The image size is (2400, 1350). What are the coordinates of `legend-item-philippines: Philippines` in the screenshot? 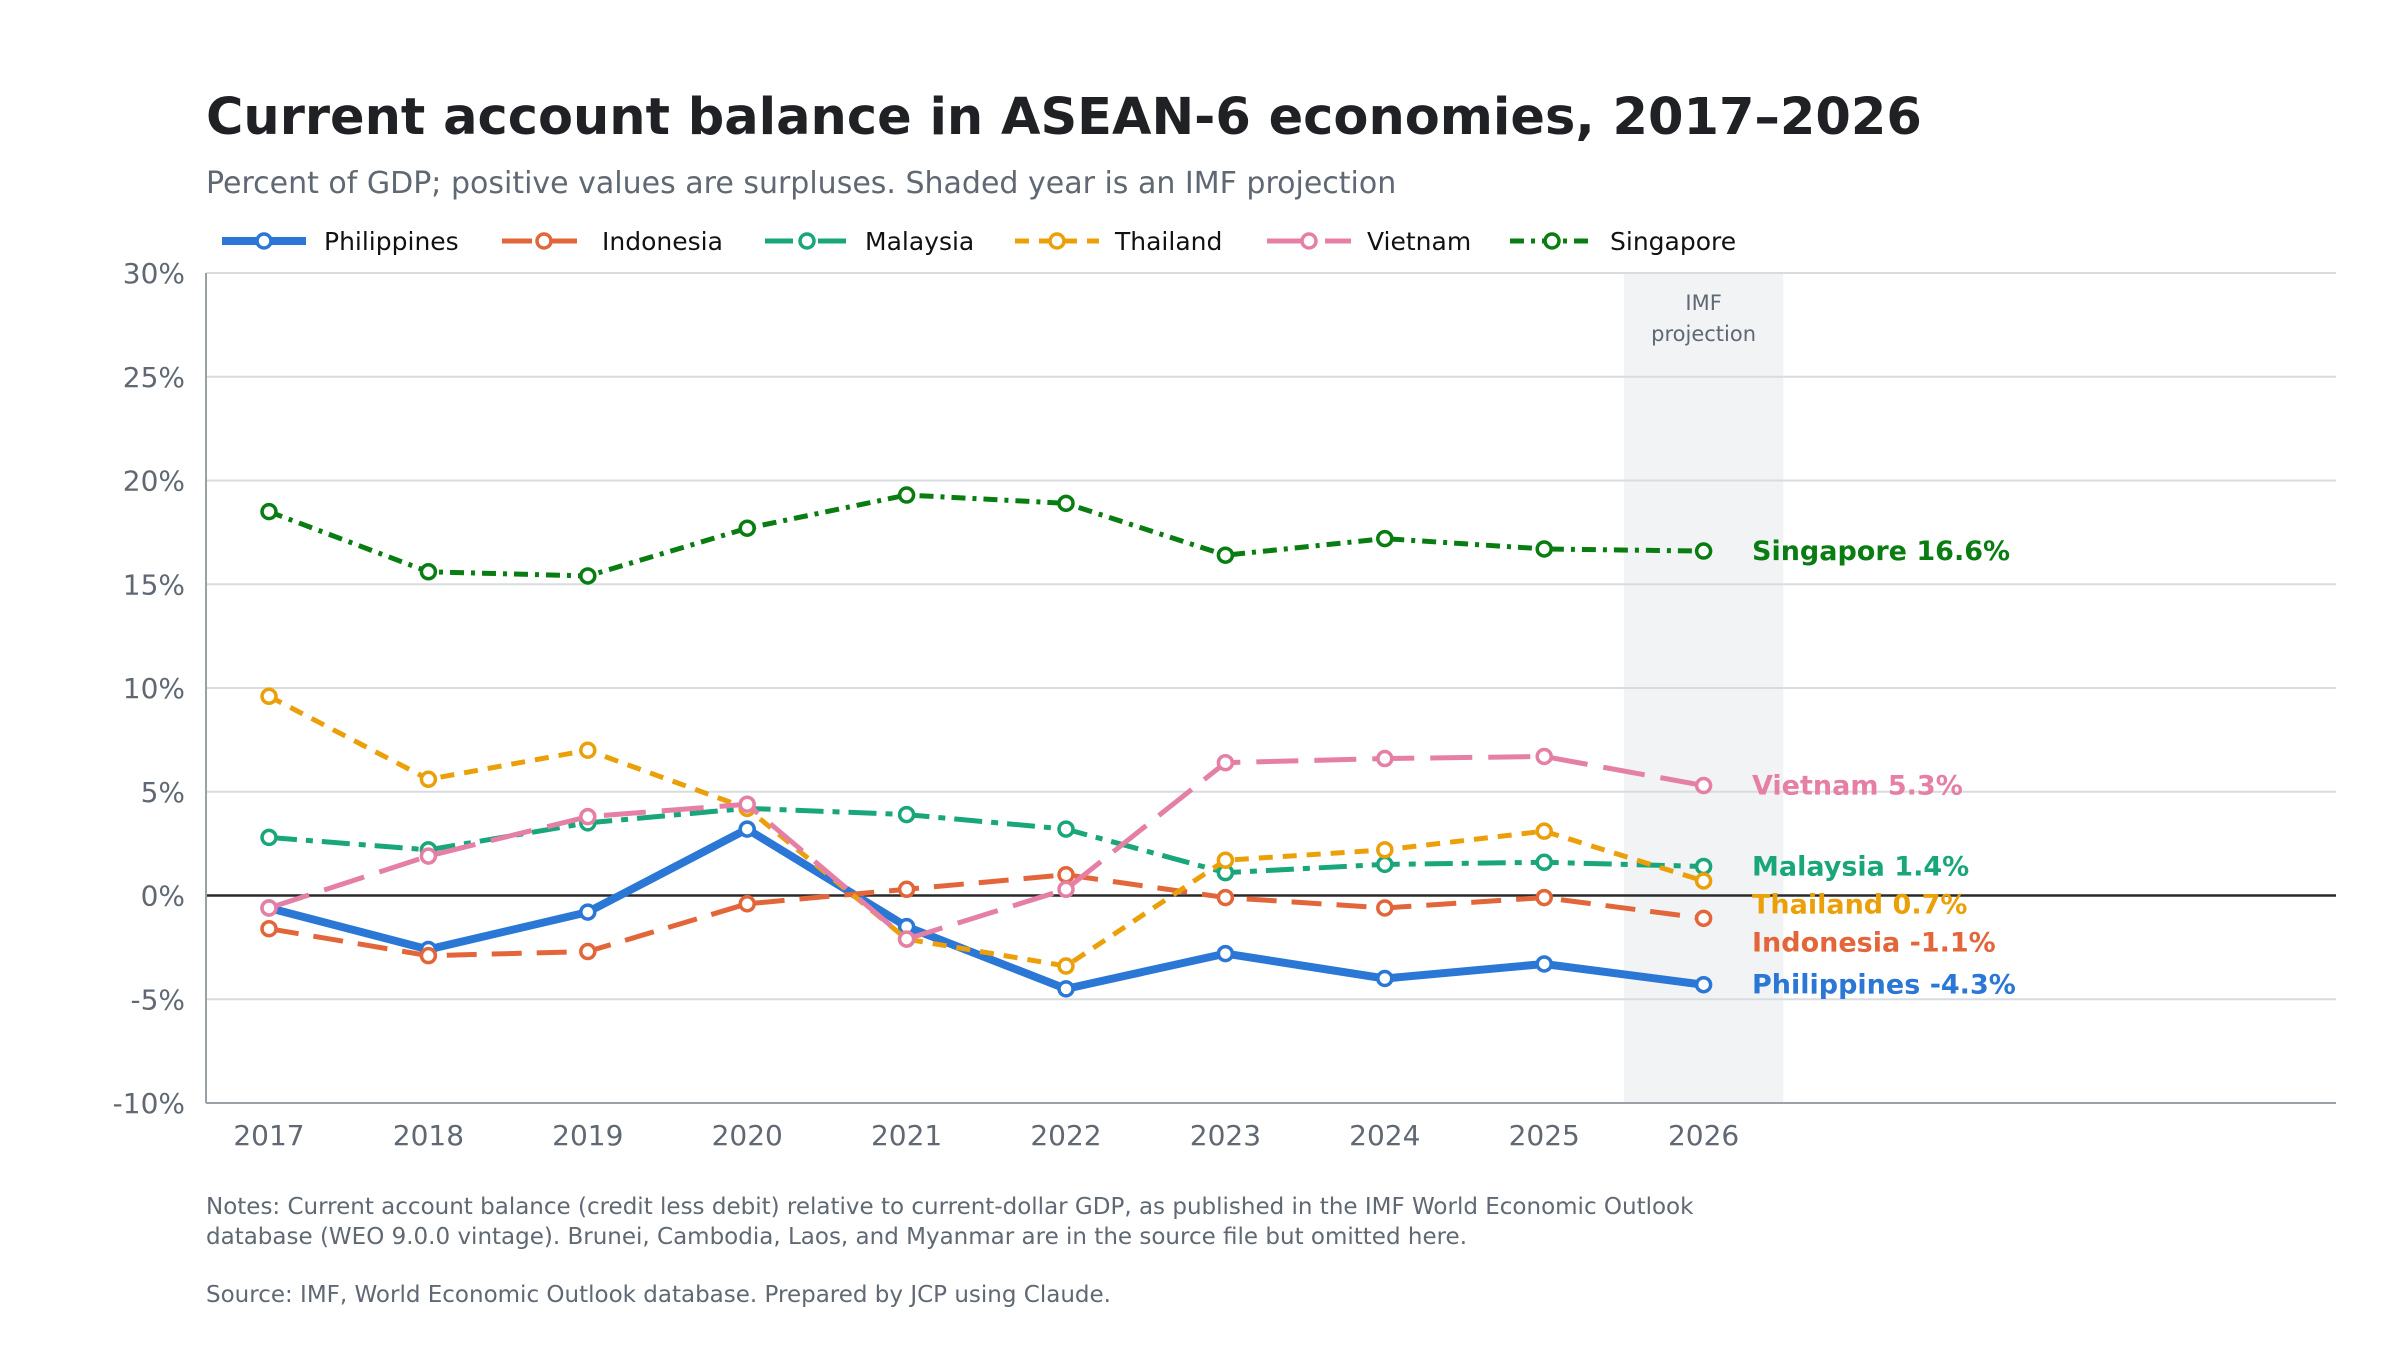 It's located at (340, 241).